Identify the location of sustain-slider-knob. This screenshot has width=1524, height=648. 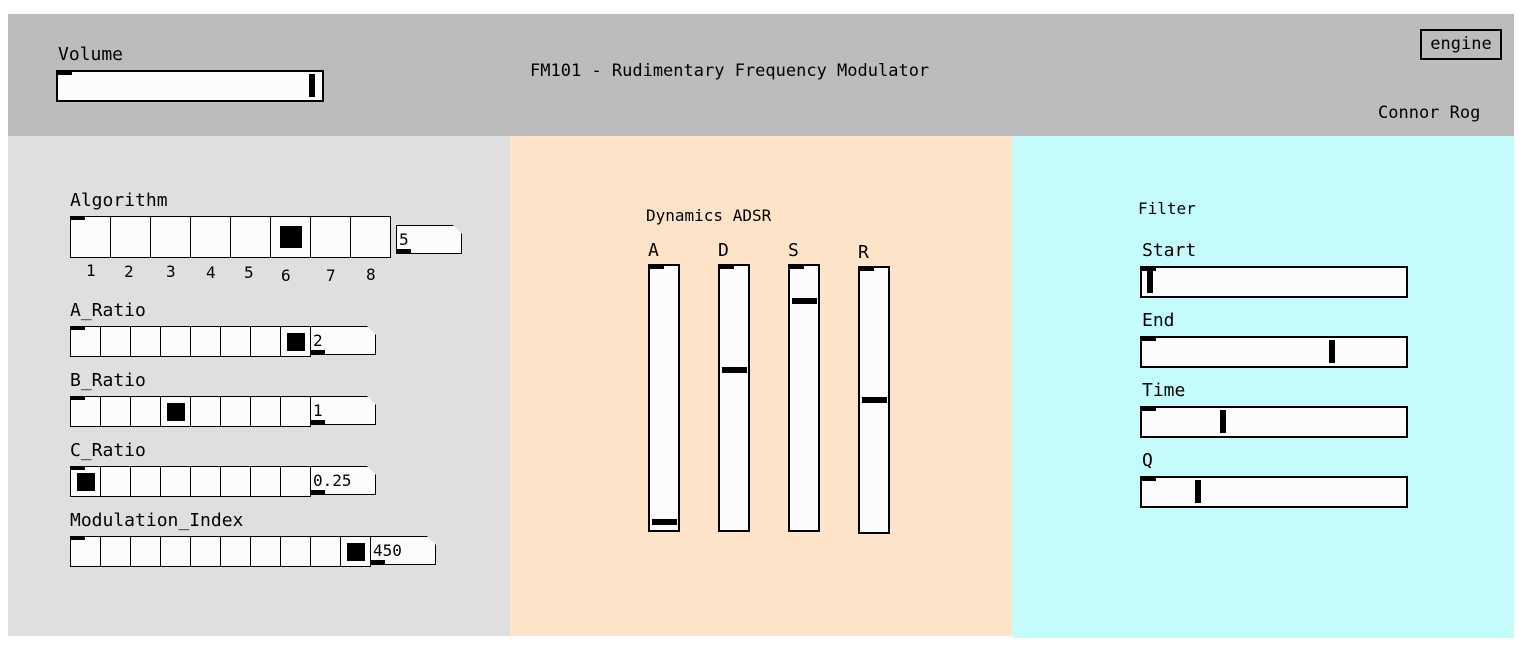
(804, 301).